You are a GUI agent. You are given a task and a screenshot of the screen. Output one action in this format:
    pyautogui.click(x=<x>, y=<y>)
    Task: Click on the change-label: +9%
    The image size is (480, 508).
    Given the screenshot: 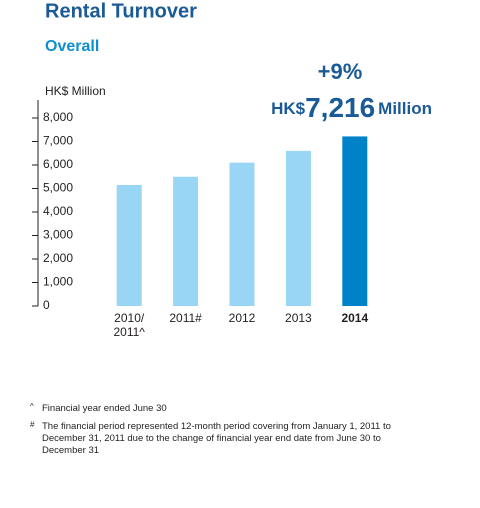 What is the action you would take?
    pyautogui.click(x=340, y=71)
    